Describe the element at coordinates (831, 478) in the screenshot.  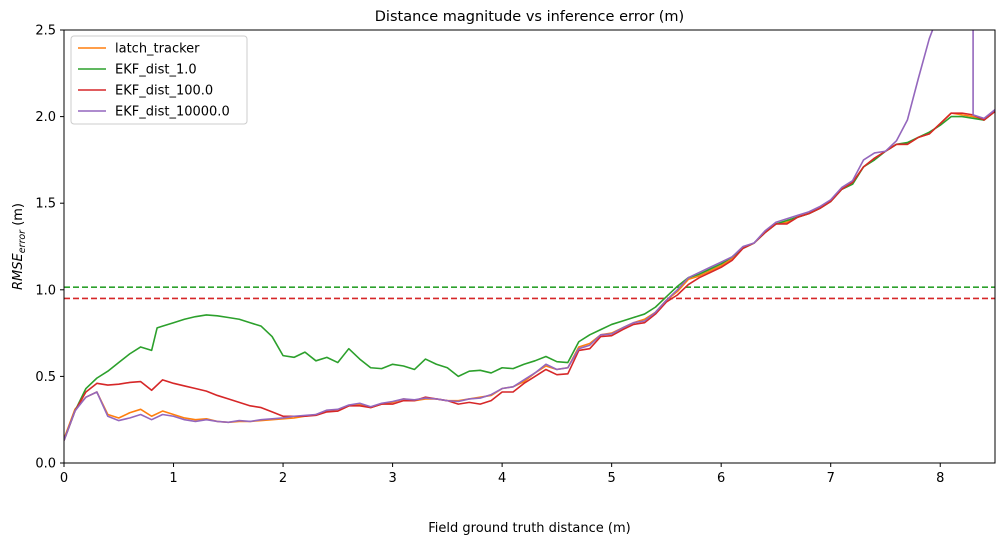
I see `x-tick-label: 7` at that location.